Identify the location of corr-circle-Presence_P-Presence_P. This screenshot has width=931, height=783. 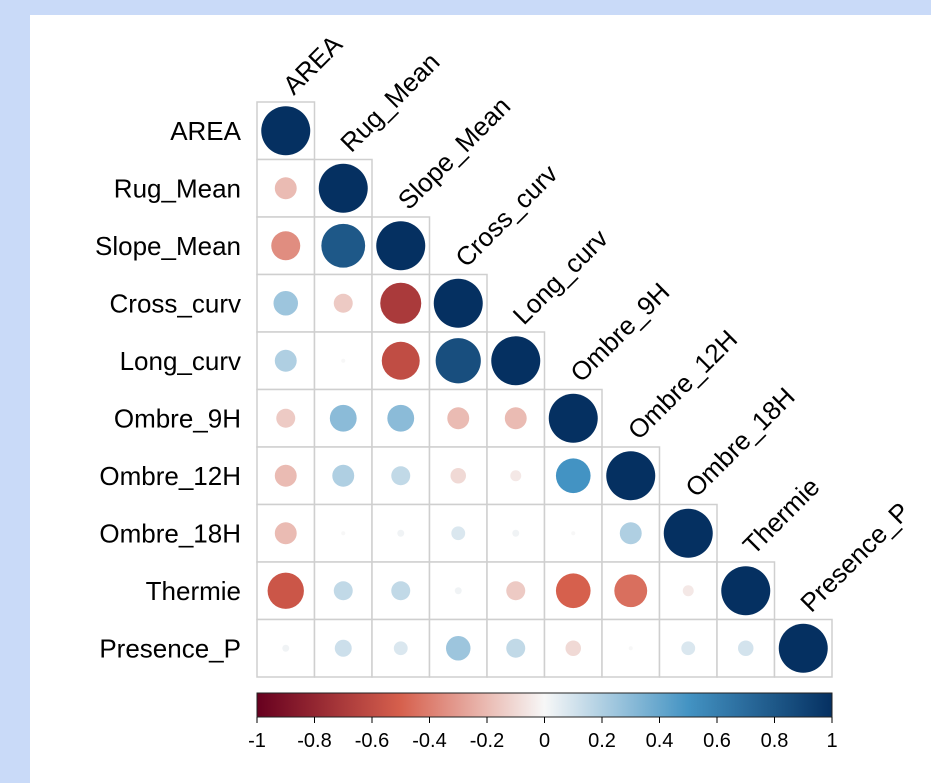
(803, 648).